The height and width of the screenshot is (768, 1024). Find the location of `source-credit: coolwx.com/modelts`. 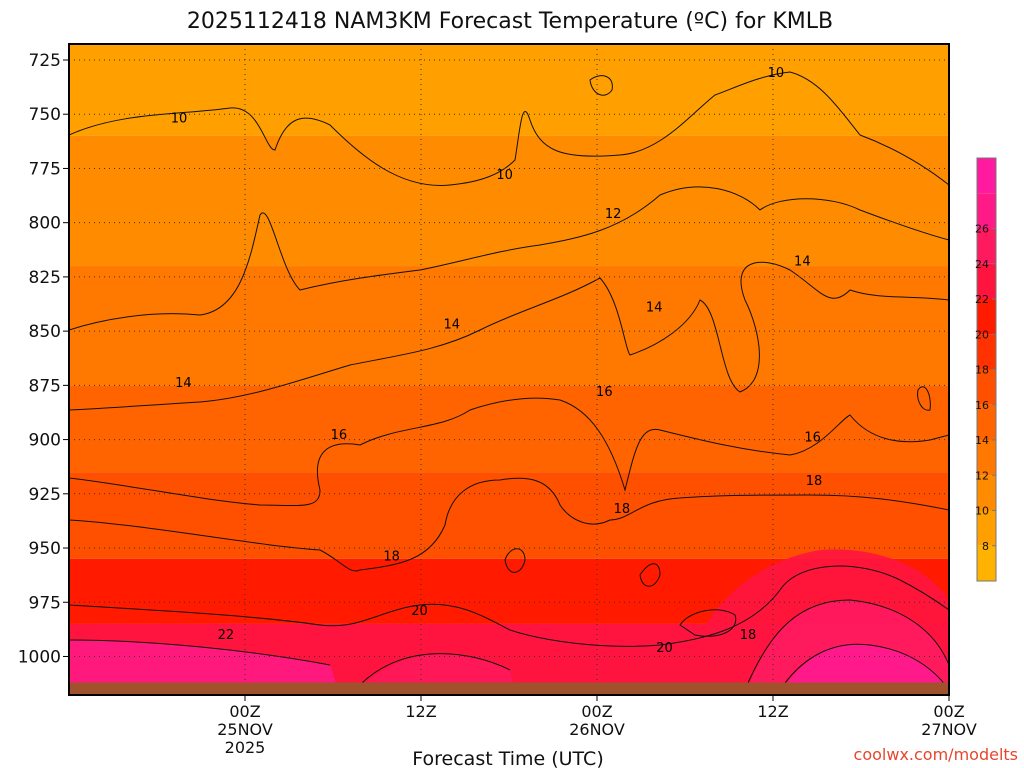

source-credit: coolwx.com/modelts is located at coordinates (936, 754).